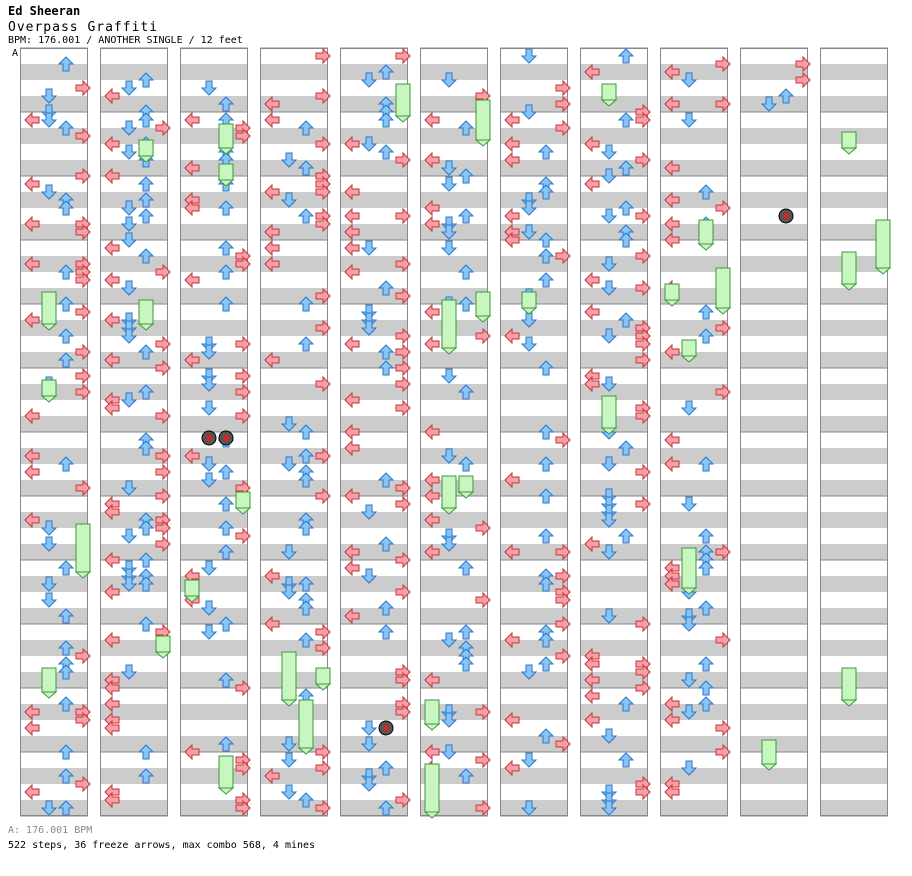 This screenshot has height=876, width=912. I want to click on artist-name: Ed Sheeran, so click(44, 11).